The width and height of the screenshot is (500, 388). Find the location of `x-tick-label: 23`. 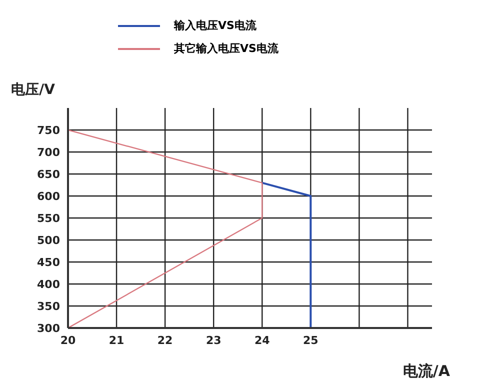

x-tick-label: 23 is located at coordinates (214, 340).